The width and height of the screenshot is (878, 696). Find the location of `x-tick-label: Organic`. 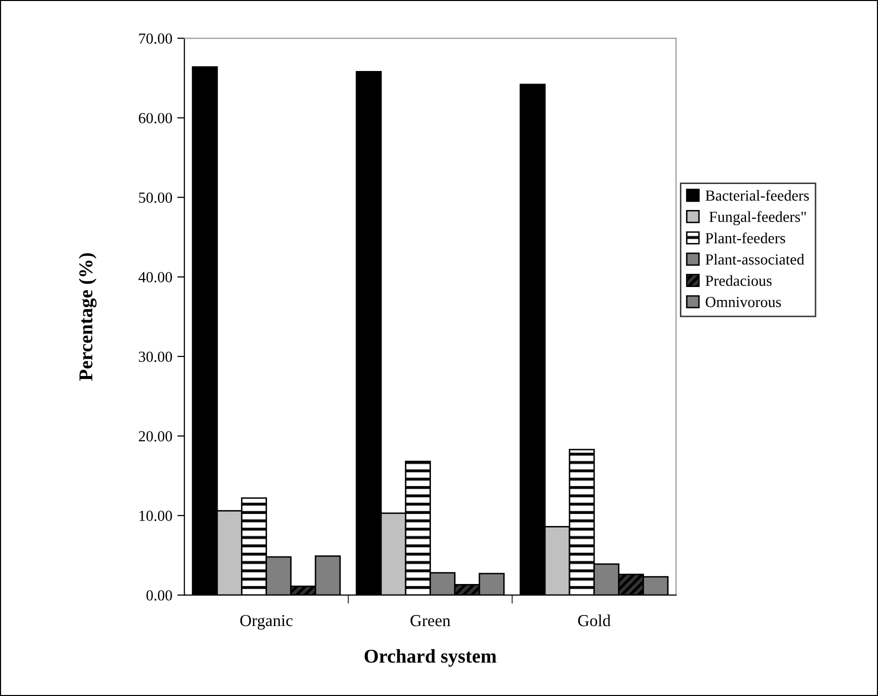

x-tick-label: Organic is located at coordinates (266, 622).